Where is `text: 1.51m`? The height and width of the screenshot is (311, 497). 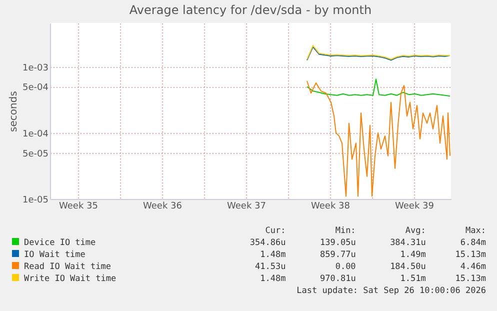 text: 1.51m is located at coordinates (412, 279).